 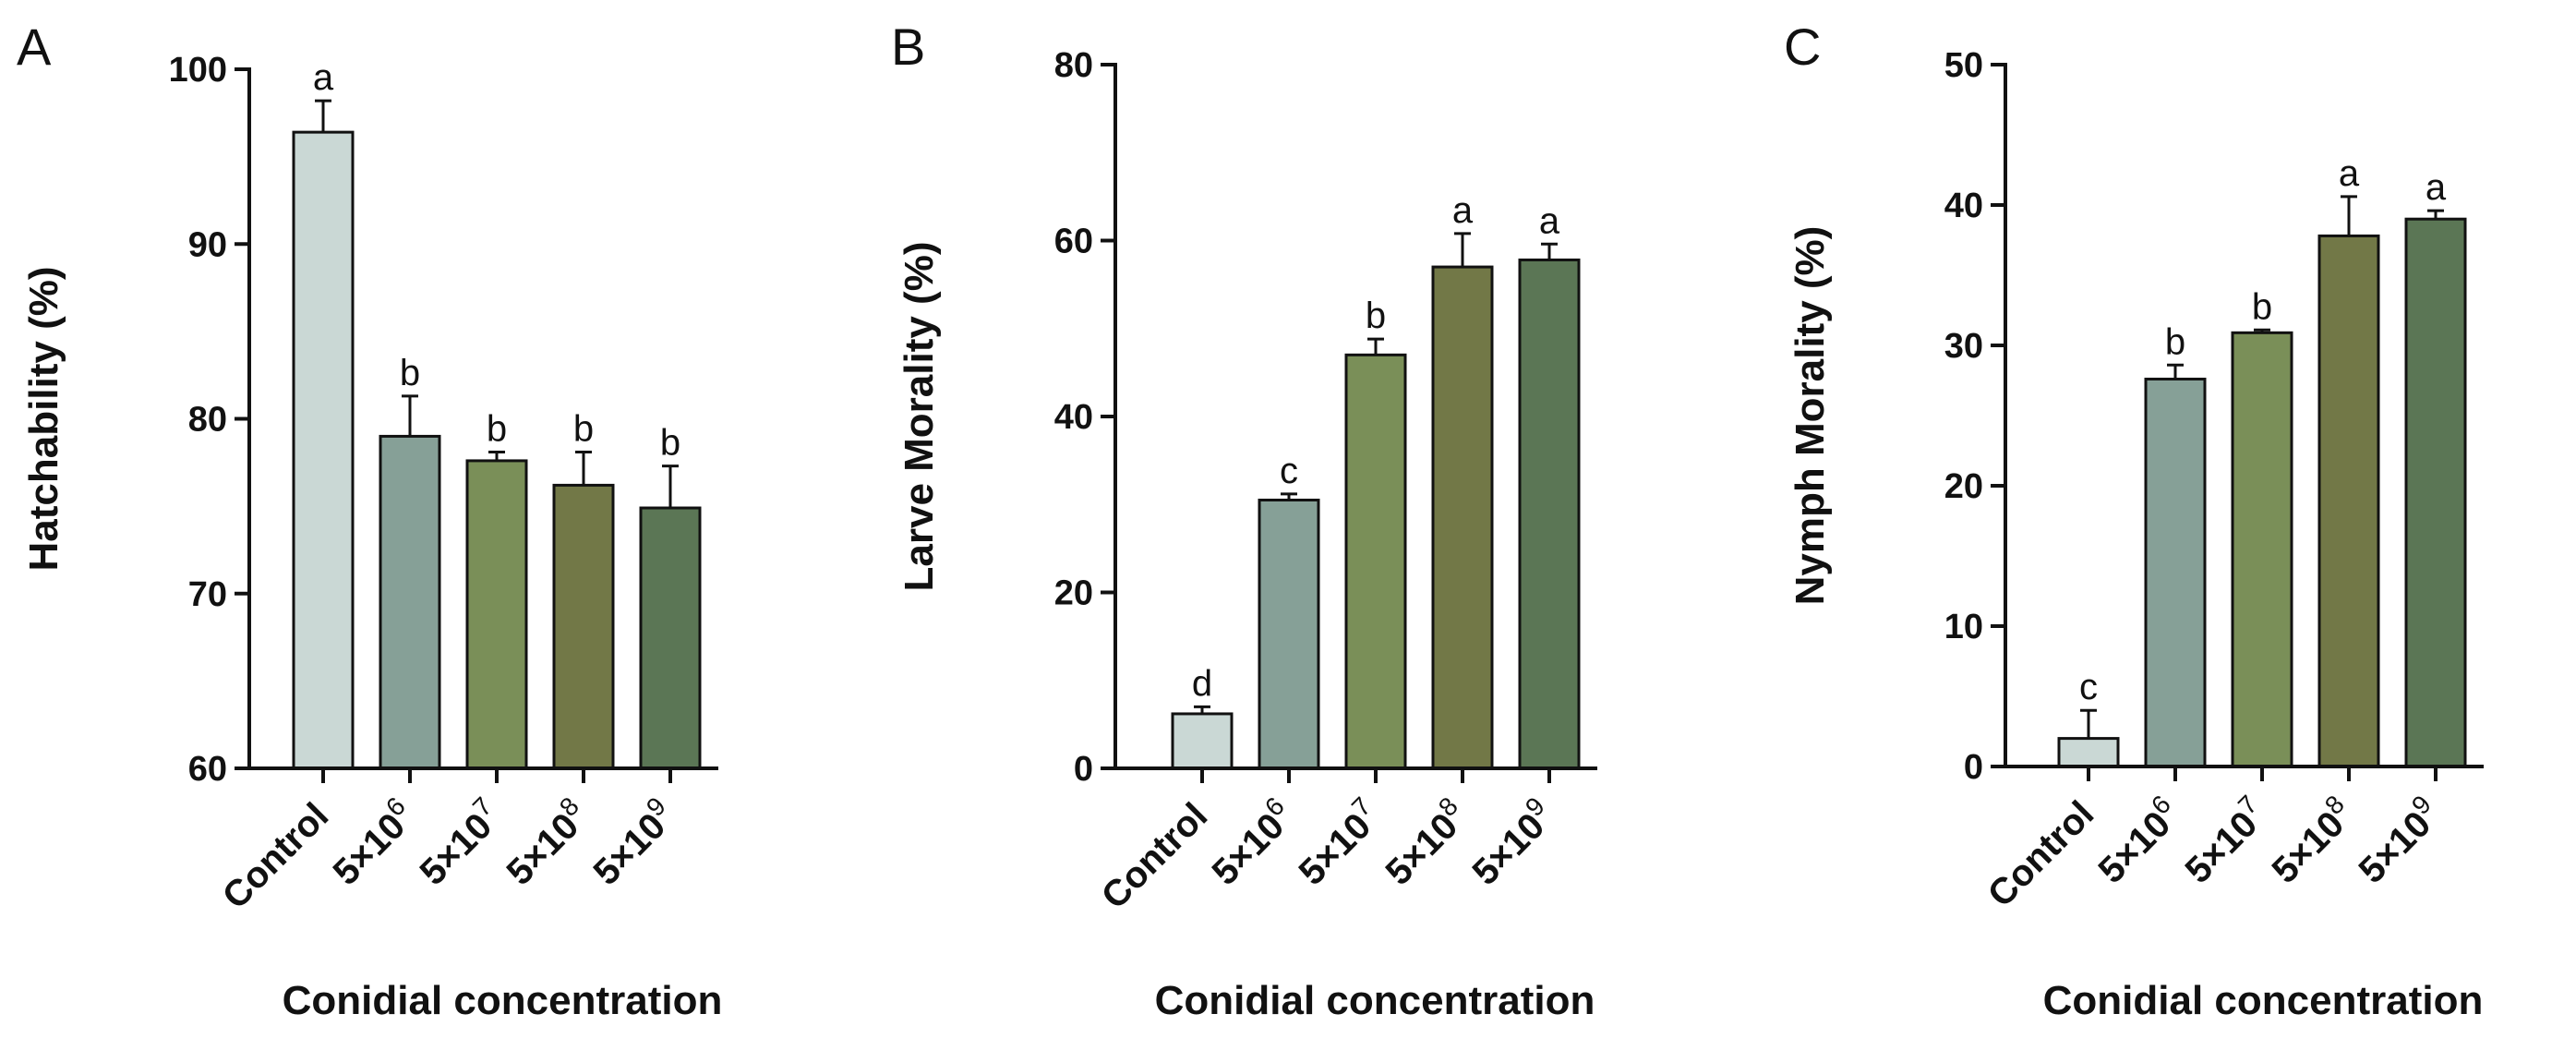 I want to click on significance-letter: d, so click(x=1202, y=683).